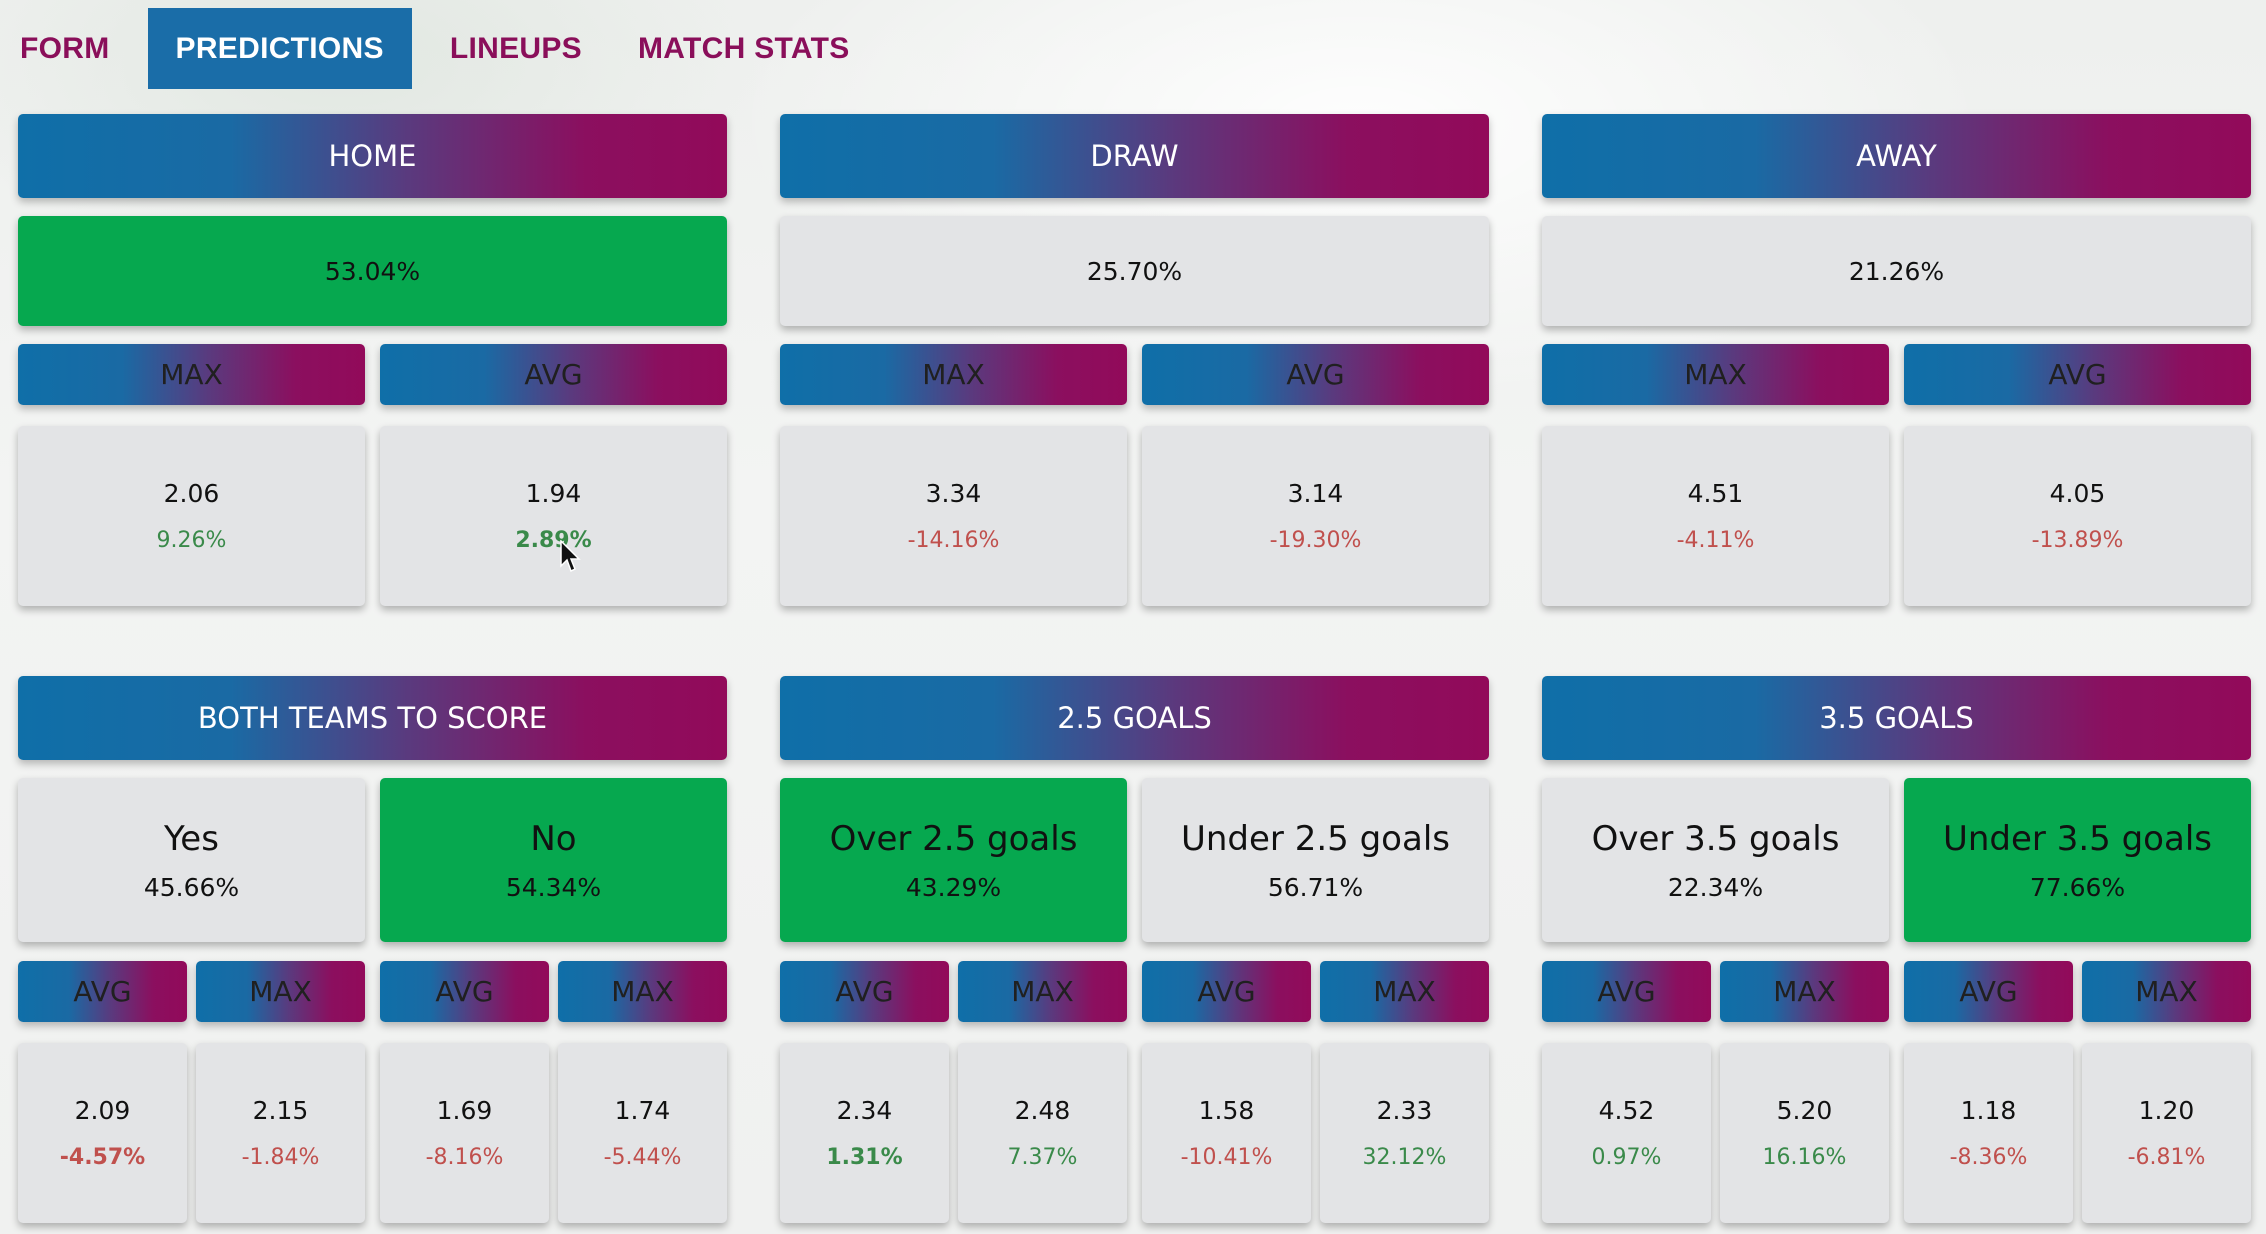 The width and height of the screenshot is (2266, 1234). What do you see at coordinates (280, 1157) in the screenshot?
I see `odds-change: -1.84%` at bounding box center [280, 1157].